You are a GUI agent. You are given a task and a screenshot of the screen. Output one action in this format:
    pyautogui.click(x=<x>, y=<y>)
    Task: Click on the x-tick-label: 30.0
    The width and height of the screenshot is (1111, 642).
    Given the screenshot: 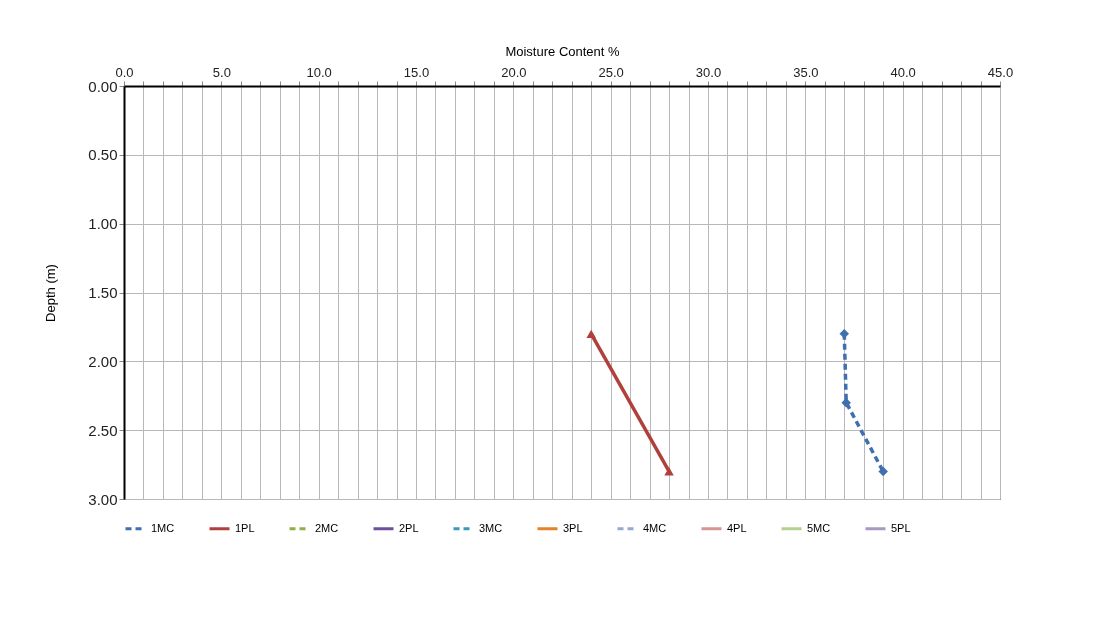 What is the action you would take?
    pyautogui.click(x=708, y=72)
    